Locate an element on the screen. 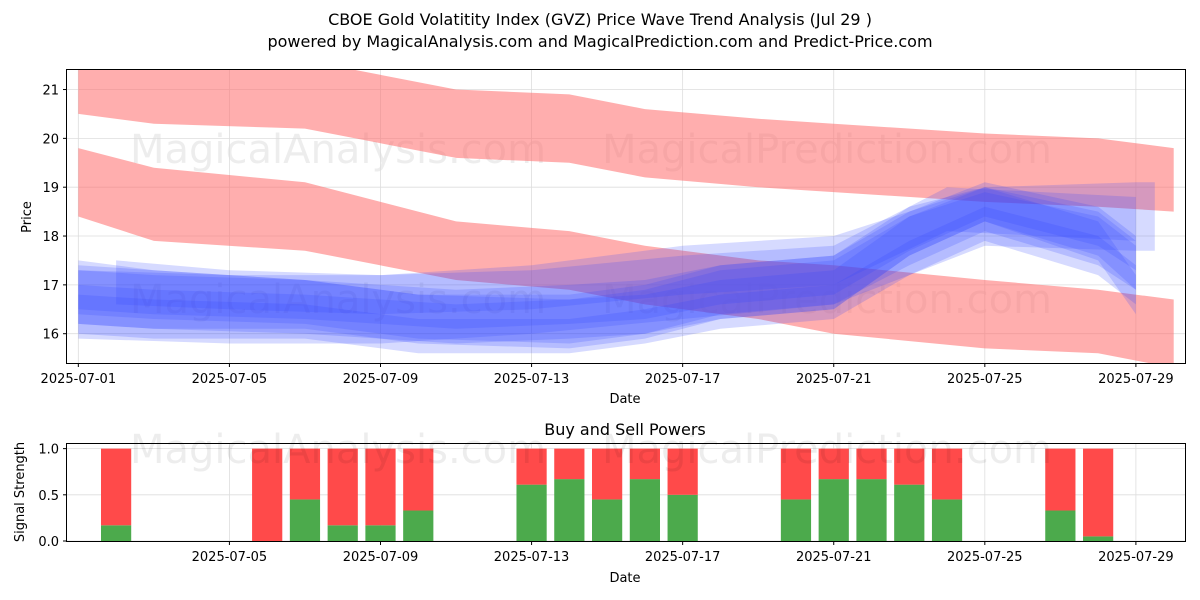 This screenshot has height=600, width=1200. bottom-xlabel: Date is located at coordinates (624, 578).